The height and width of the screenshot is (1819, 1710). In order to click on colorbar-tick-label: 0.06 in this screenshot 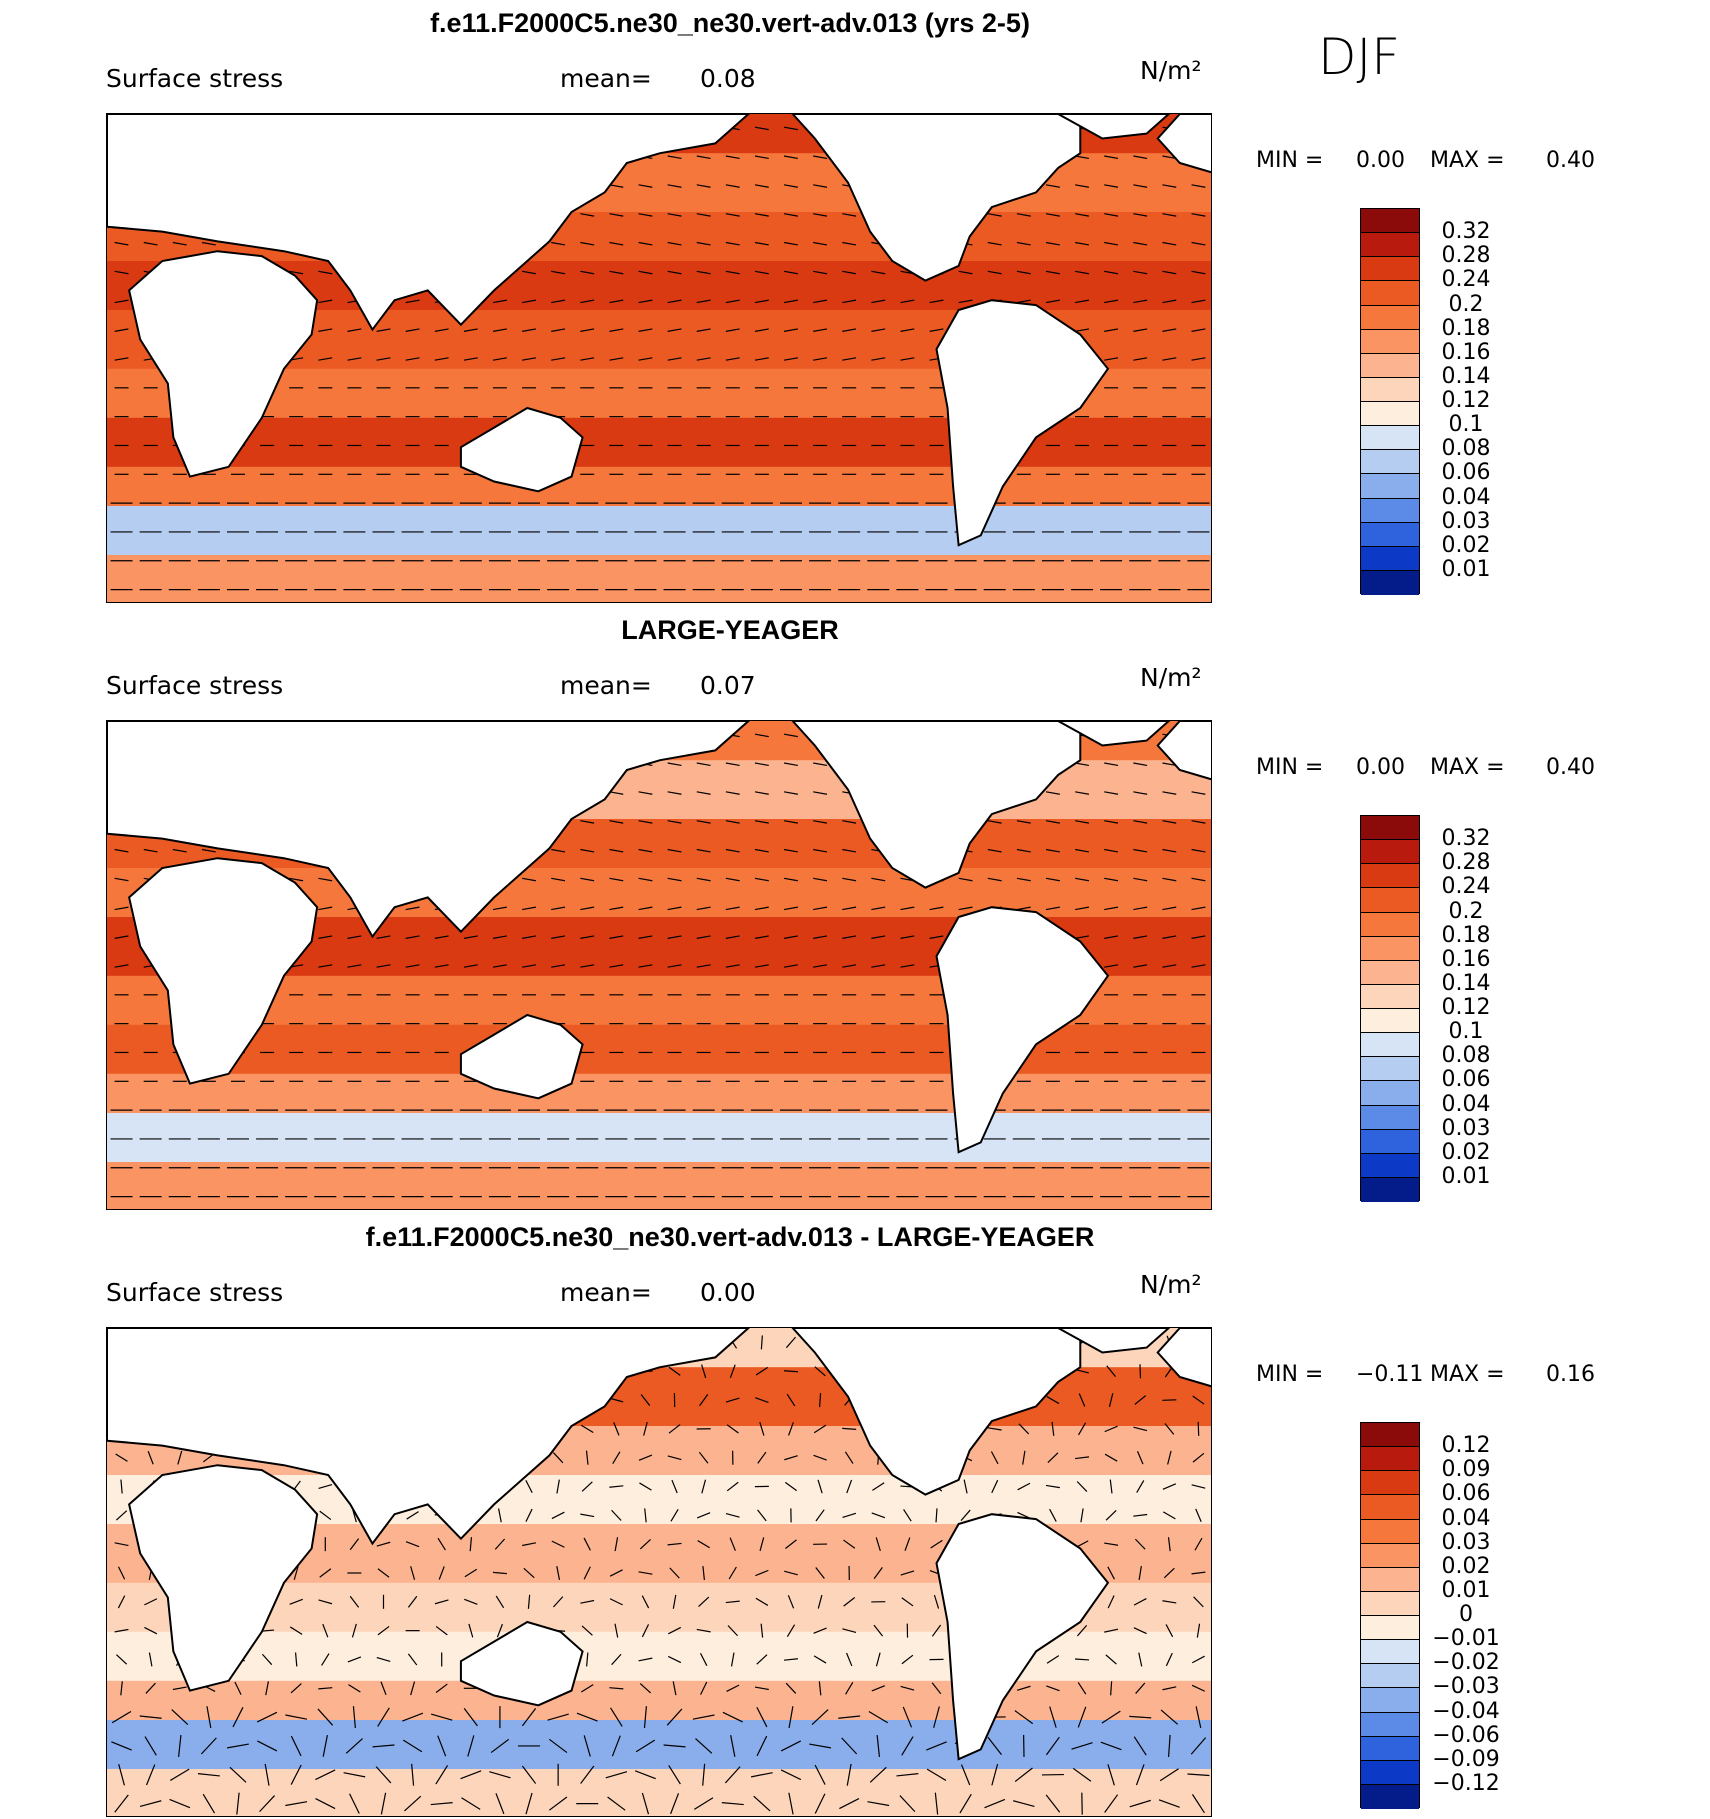, I will do `click(1466, 1494)`.